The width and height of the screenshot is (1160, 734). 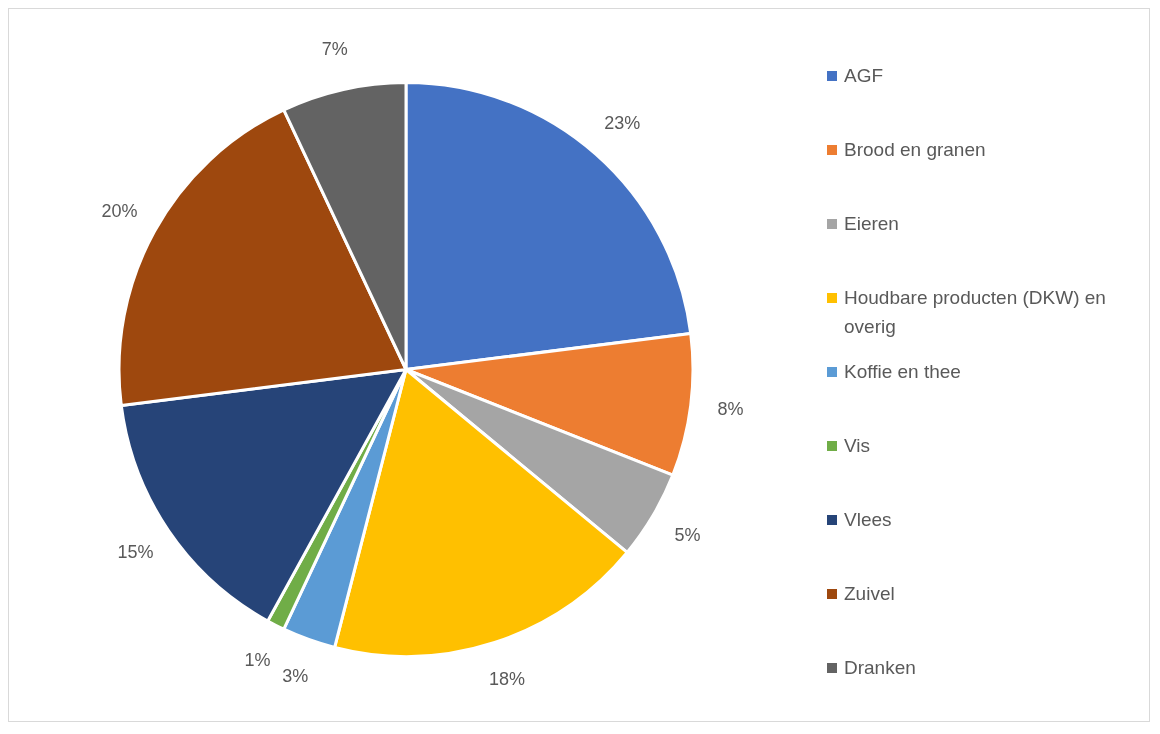 What do you see at coordinates (119, 210) in the screenshot?
I see `data-label: 20%` at bounding box center [119, 210].